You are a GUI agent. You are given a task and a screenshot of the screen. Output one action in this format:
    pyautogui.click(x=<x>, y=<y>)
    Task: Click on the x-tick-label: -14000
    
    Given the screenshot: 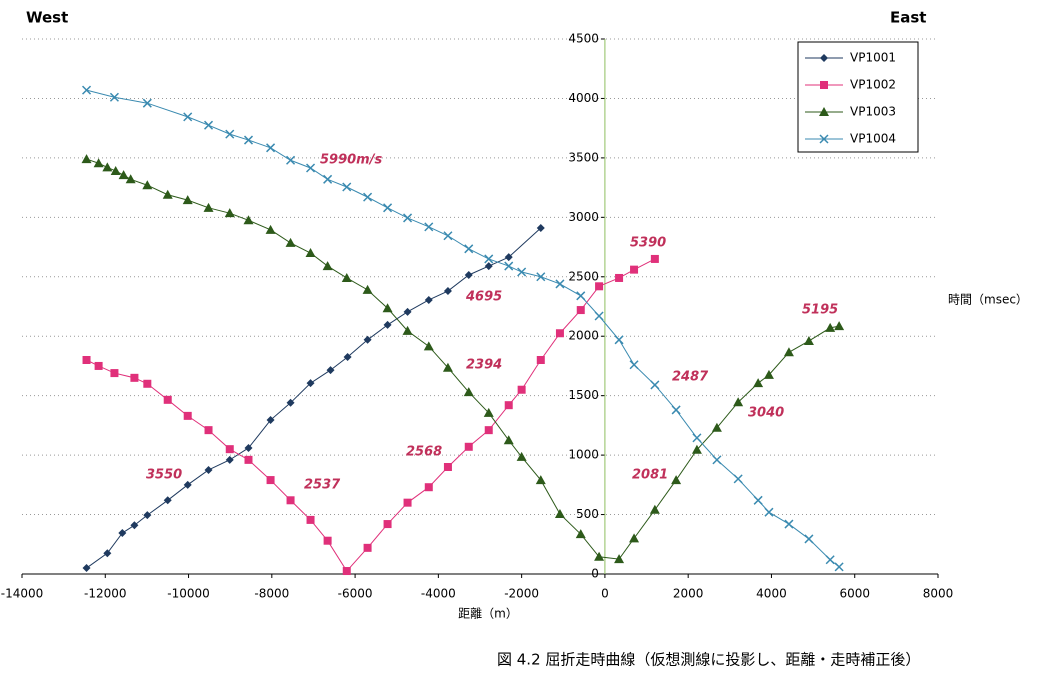 What is the action you would take?
    pyautogui.click(x=22, y=594)
    